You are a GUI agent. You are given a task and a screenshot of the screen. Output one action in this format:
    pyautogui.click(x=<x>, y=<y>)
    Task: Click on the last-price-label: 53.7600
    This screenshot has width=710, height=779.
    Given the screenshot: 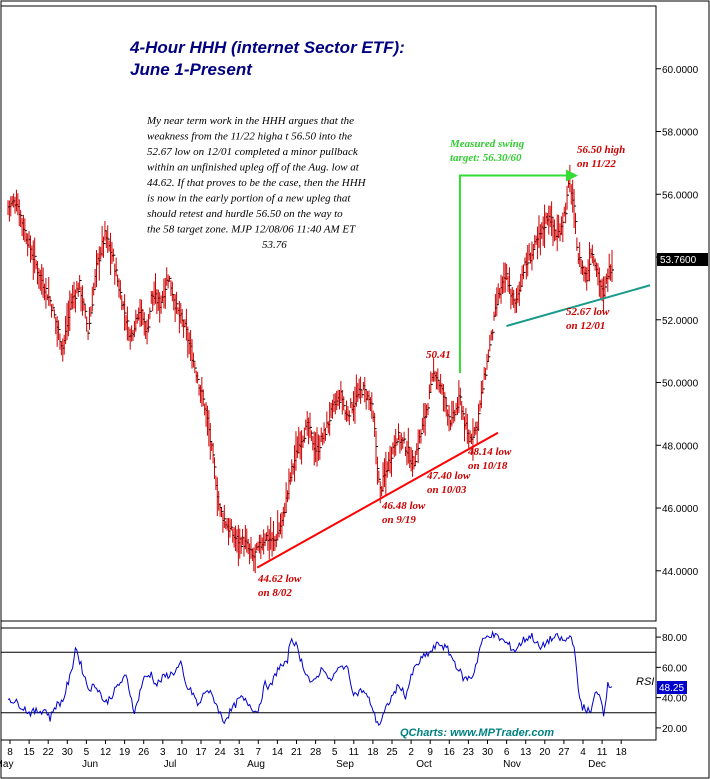 What is the action you would take?
    pyautogui.click(x=678, y=260)
    